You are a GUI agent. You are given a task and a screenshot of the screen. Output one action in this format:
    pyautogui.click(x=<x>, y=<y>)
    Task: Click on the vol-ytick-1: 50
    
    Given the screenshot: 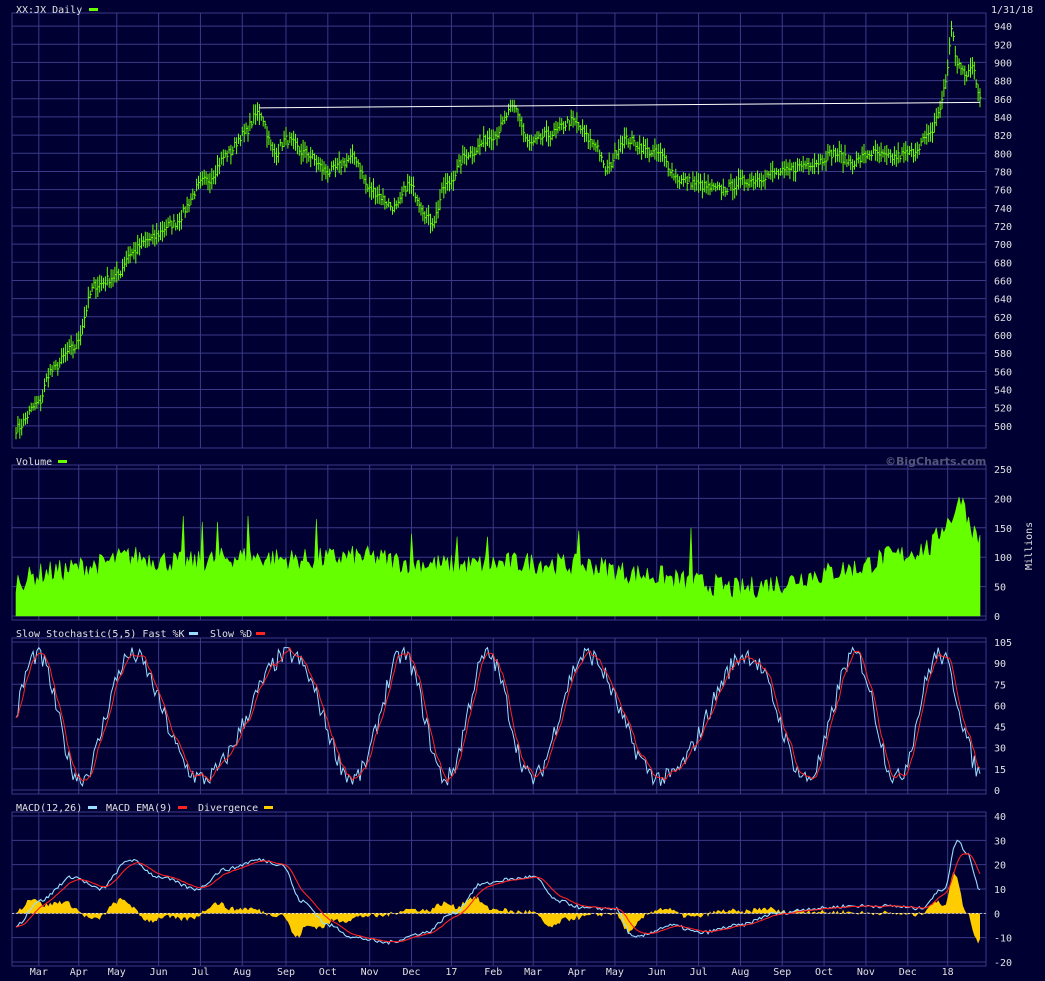 What is the action you would take?
    pyautogui.click(x=1000, y=588)
    